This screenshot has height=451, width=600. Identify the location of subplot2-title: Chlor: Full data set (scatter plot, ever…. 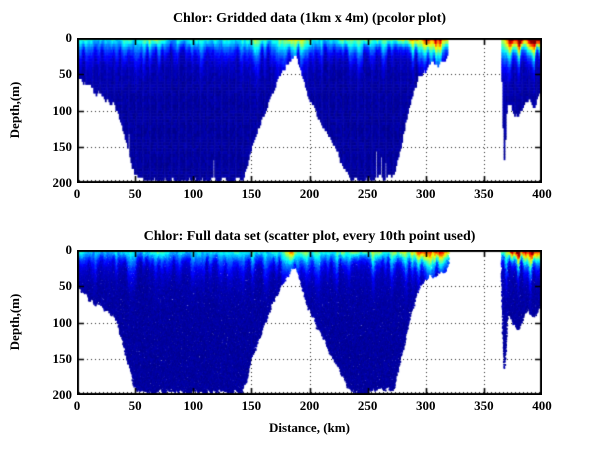
(309, 236).